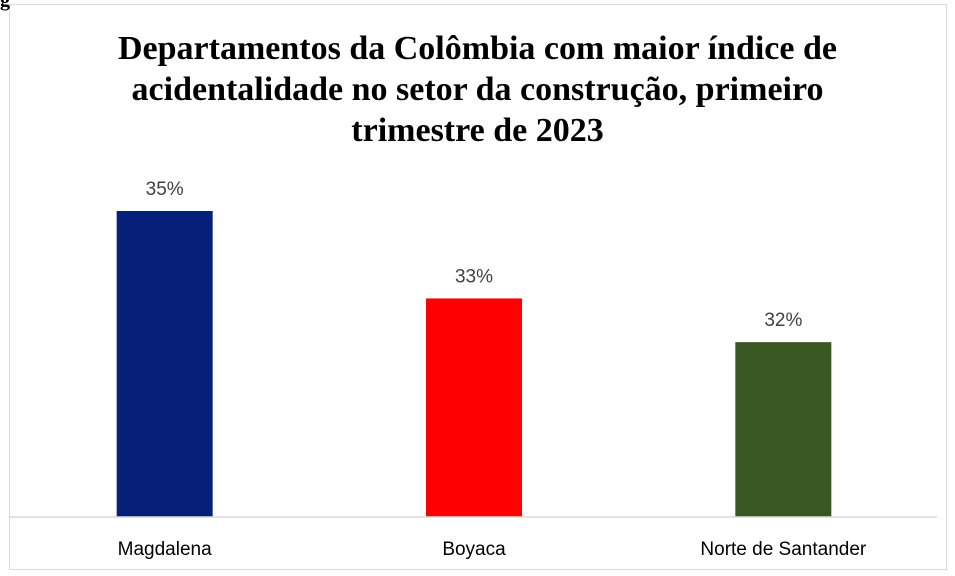 The width and height of the screenshot is (955, 576). Describe the element at coordinates (783, 429) in the screenshot. I see `bar-norte-de-santander` at that location.